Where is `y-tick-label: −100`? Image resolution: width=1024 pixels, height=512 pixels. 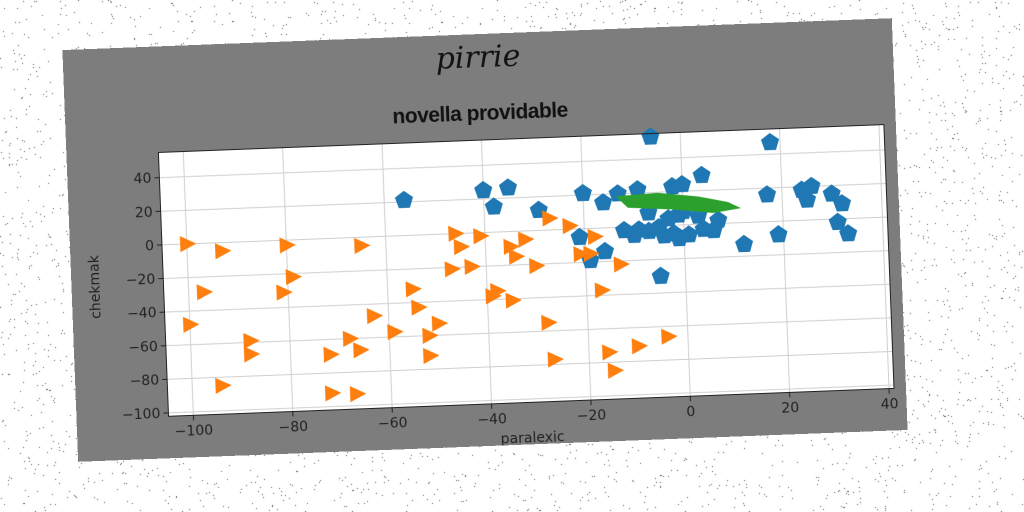
y-tick-label: −100 is located at coordinates (141, 414).